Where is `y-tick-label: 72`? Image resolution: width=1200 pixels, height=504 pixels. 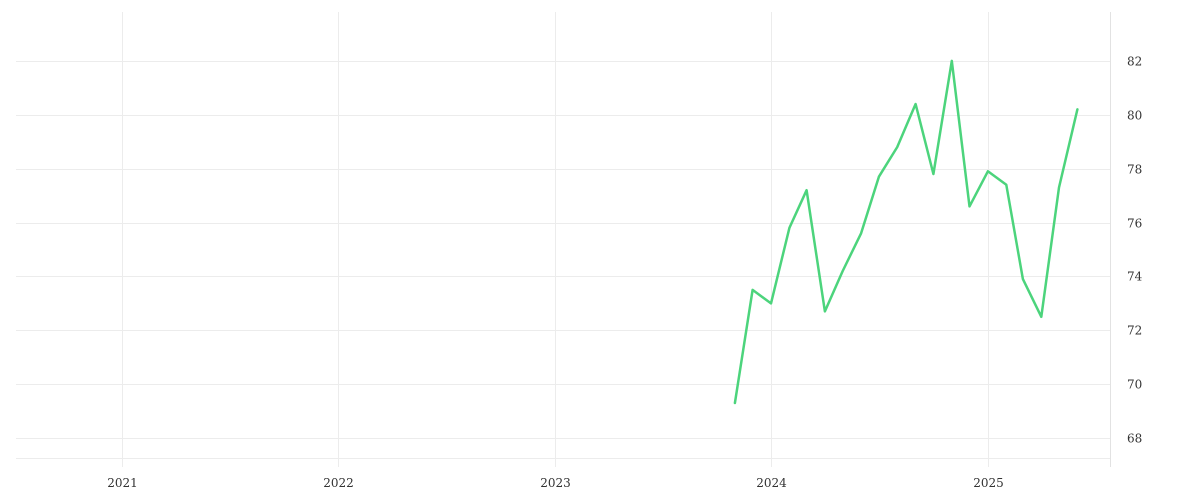 y-tick-label: 72 is located at coordinates (1134, 331).